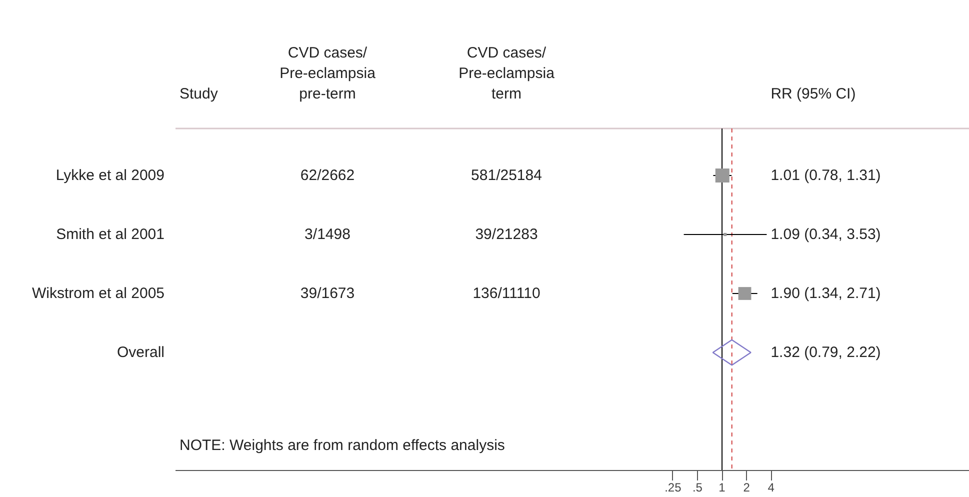  Describe the element at coordinates (506, 234) in the screenshot. I see `annotation: 39/21283` at that location.